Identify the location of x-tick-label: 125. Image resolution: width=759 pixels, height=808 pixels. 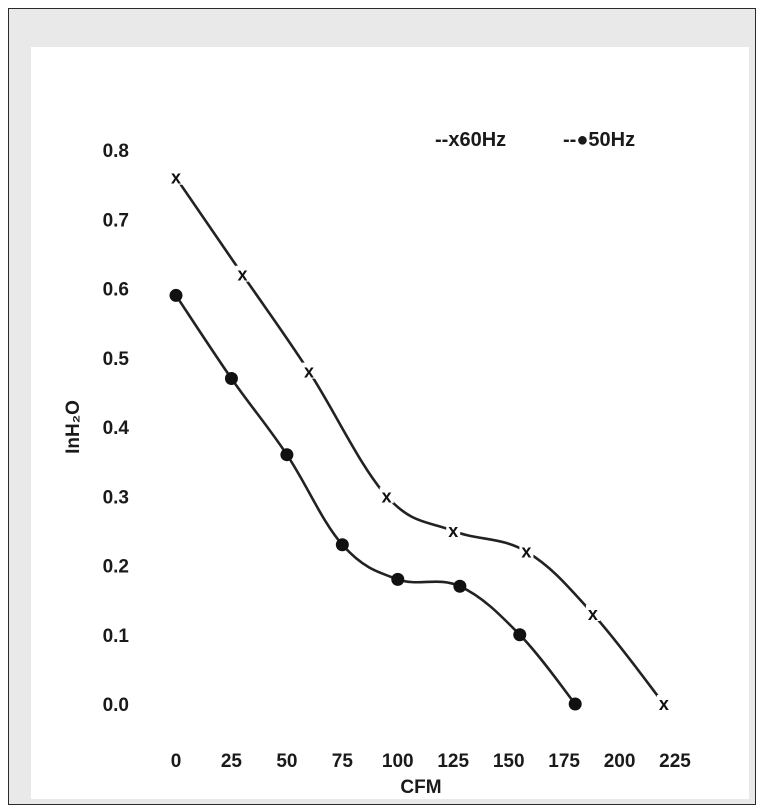
(453, 761).